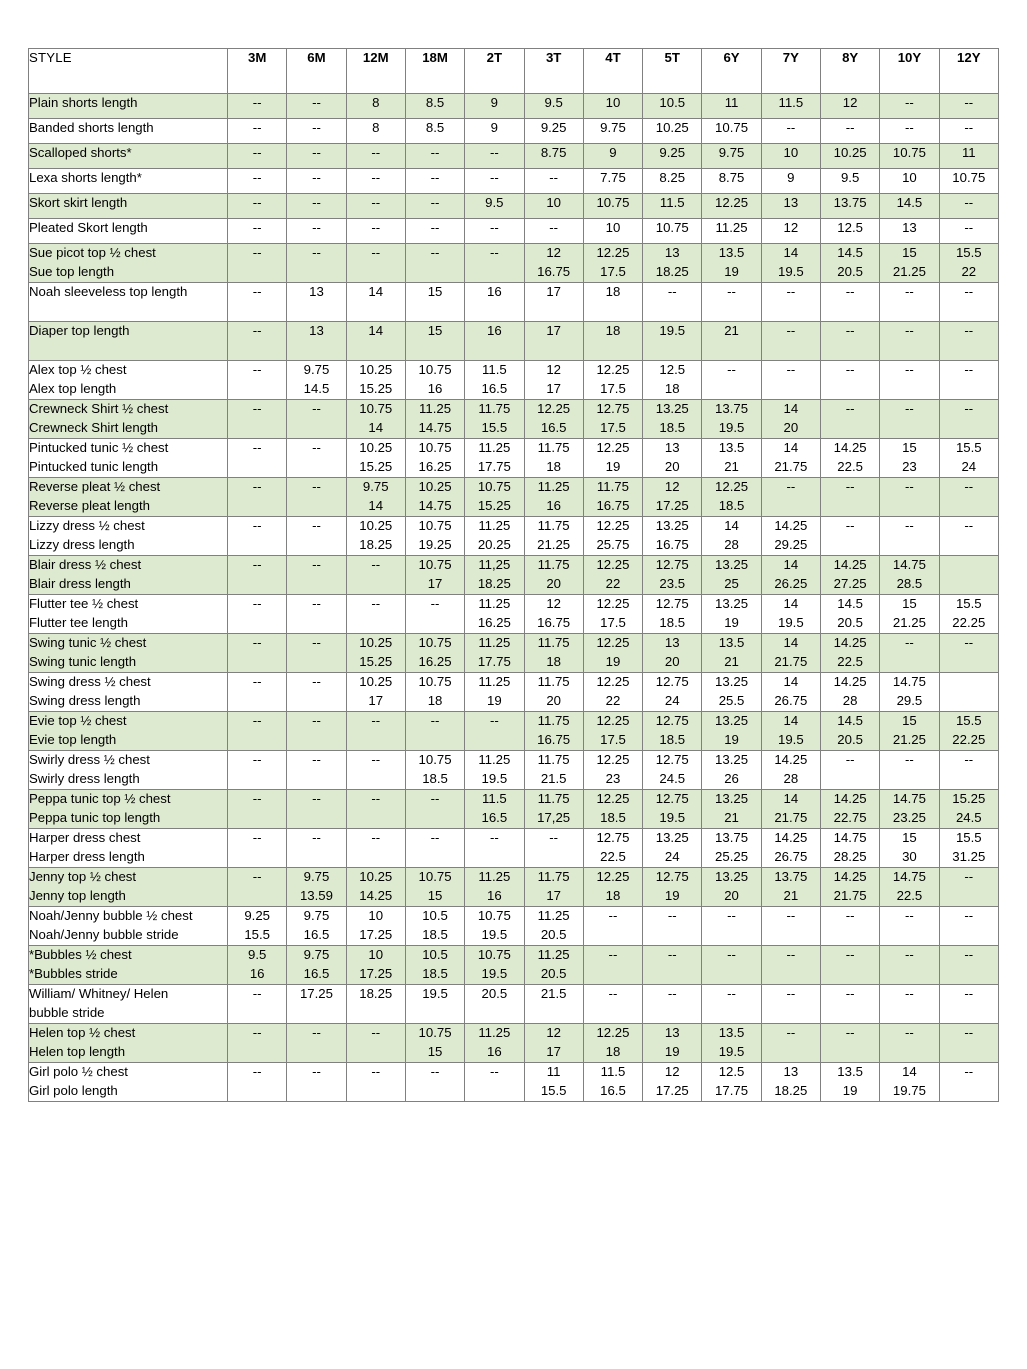 Image resolution: width=1027 pixels, height=1369 pixels. I want to click on measurement-cell: 13.5 19, so click(731, 263).